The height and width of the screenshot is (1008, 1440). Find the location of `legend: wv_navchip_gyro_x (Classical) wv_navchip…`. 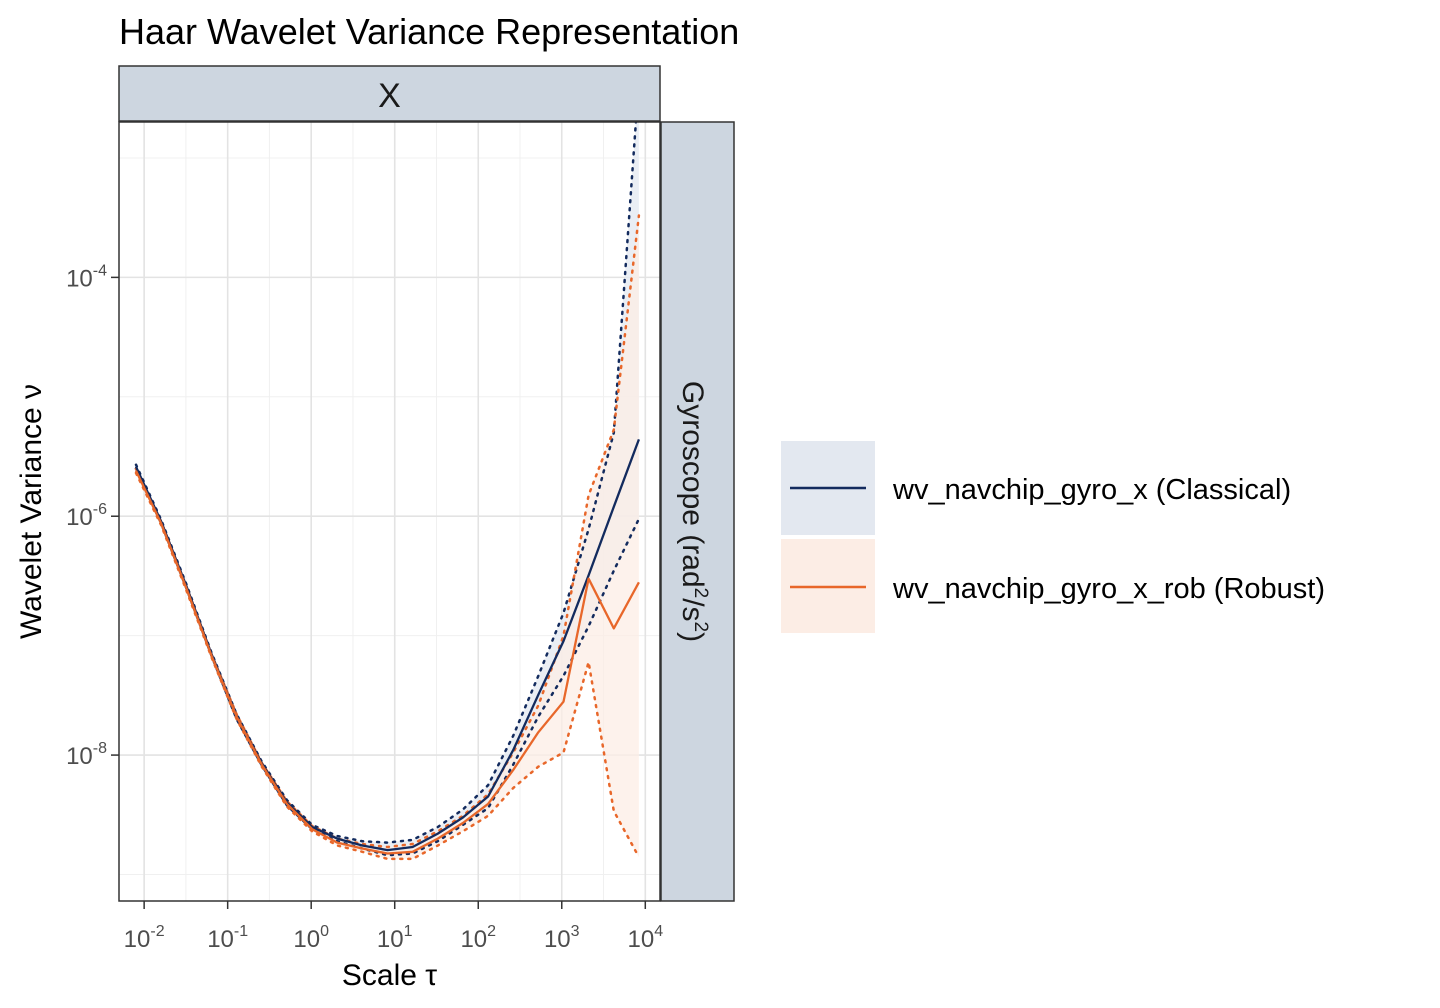

legend: wv_navchip_gyro_x (Classical) wv_navchip… is located at coordinates (1053, 537).